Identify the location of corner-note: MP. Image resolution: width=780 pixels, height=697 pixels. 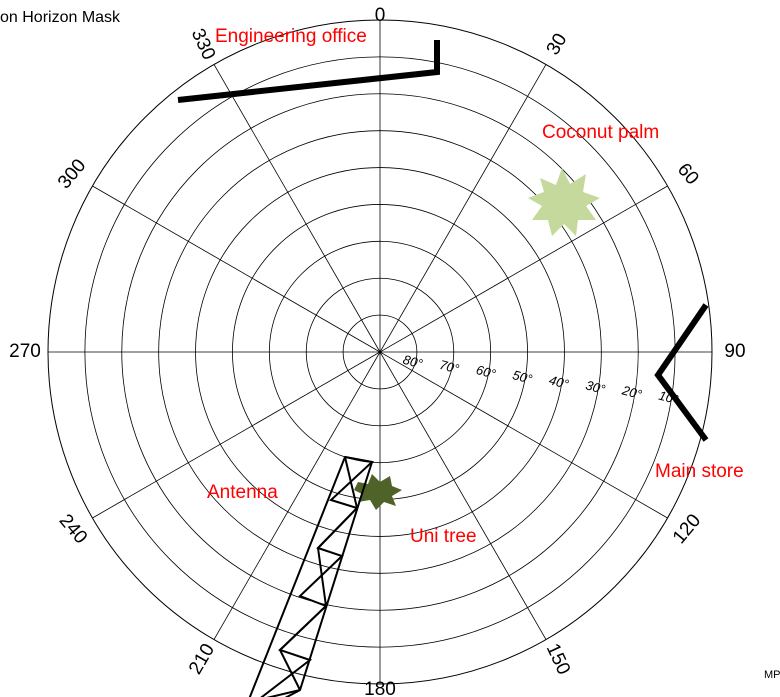
(772, 675).